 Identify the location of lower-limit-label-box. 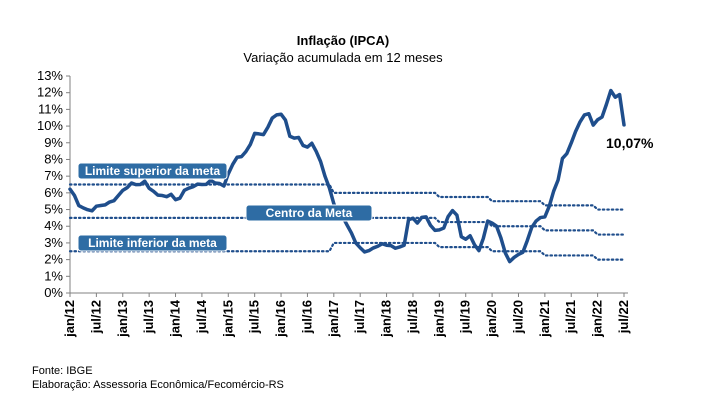
(152, 243).